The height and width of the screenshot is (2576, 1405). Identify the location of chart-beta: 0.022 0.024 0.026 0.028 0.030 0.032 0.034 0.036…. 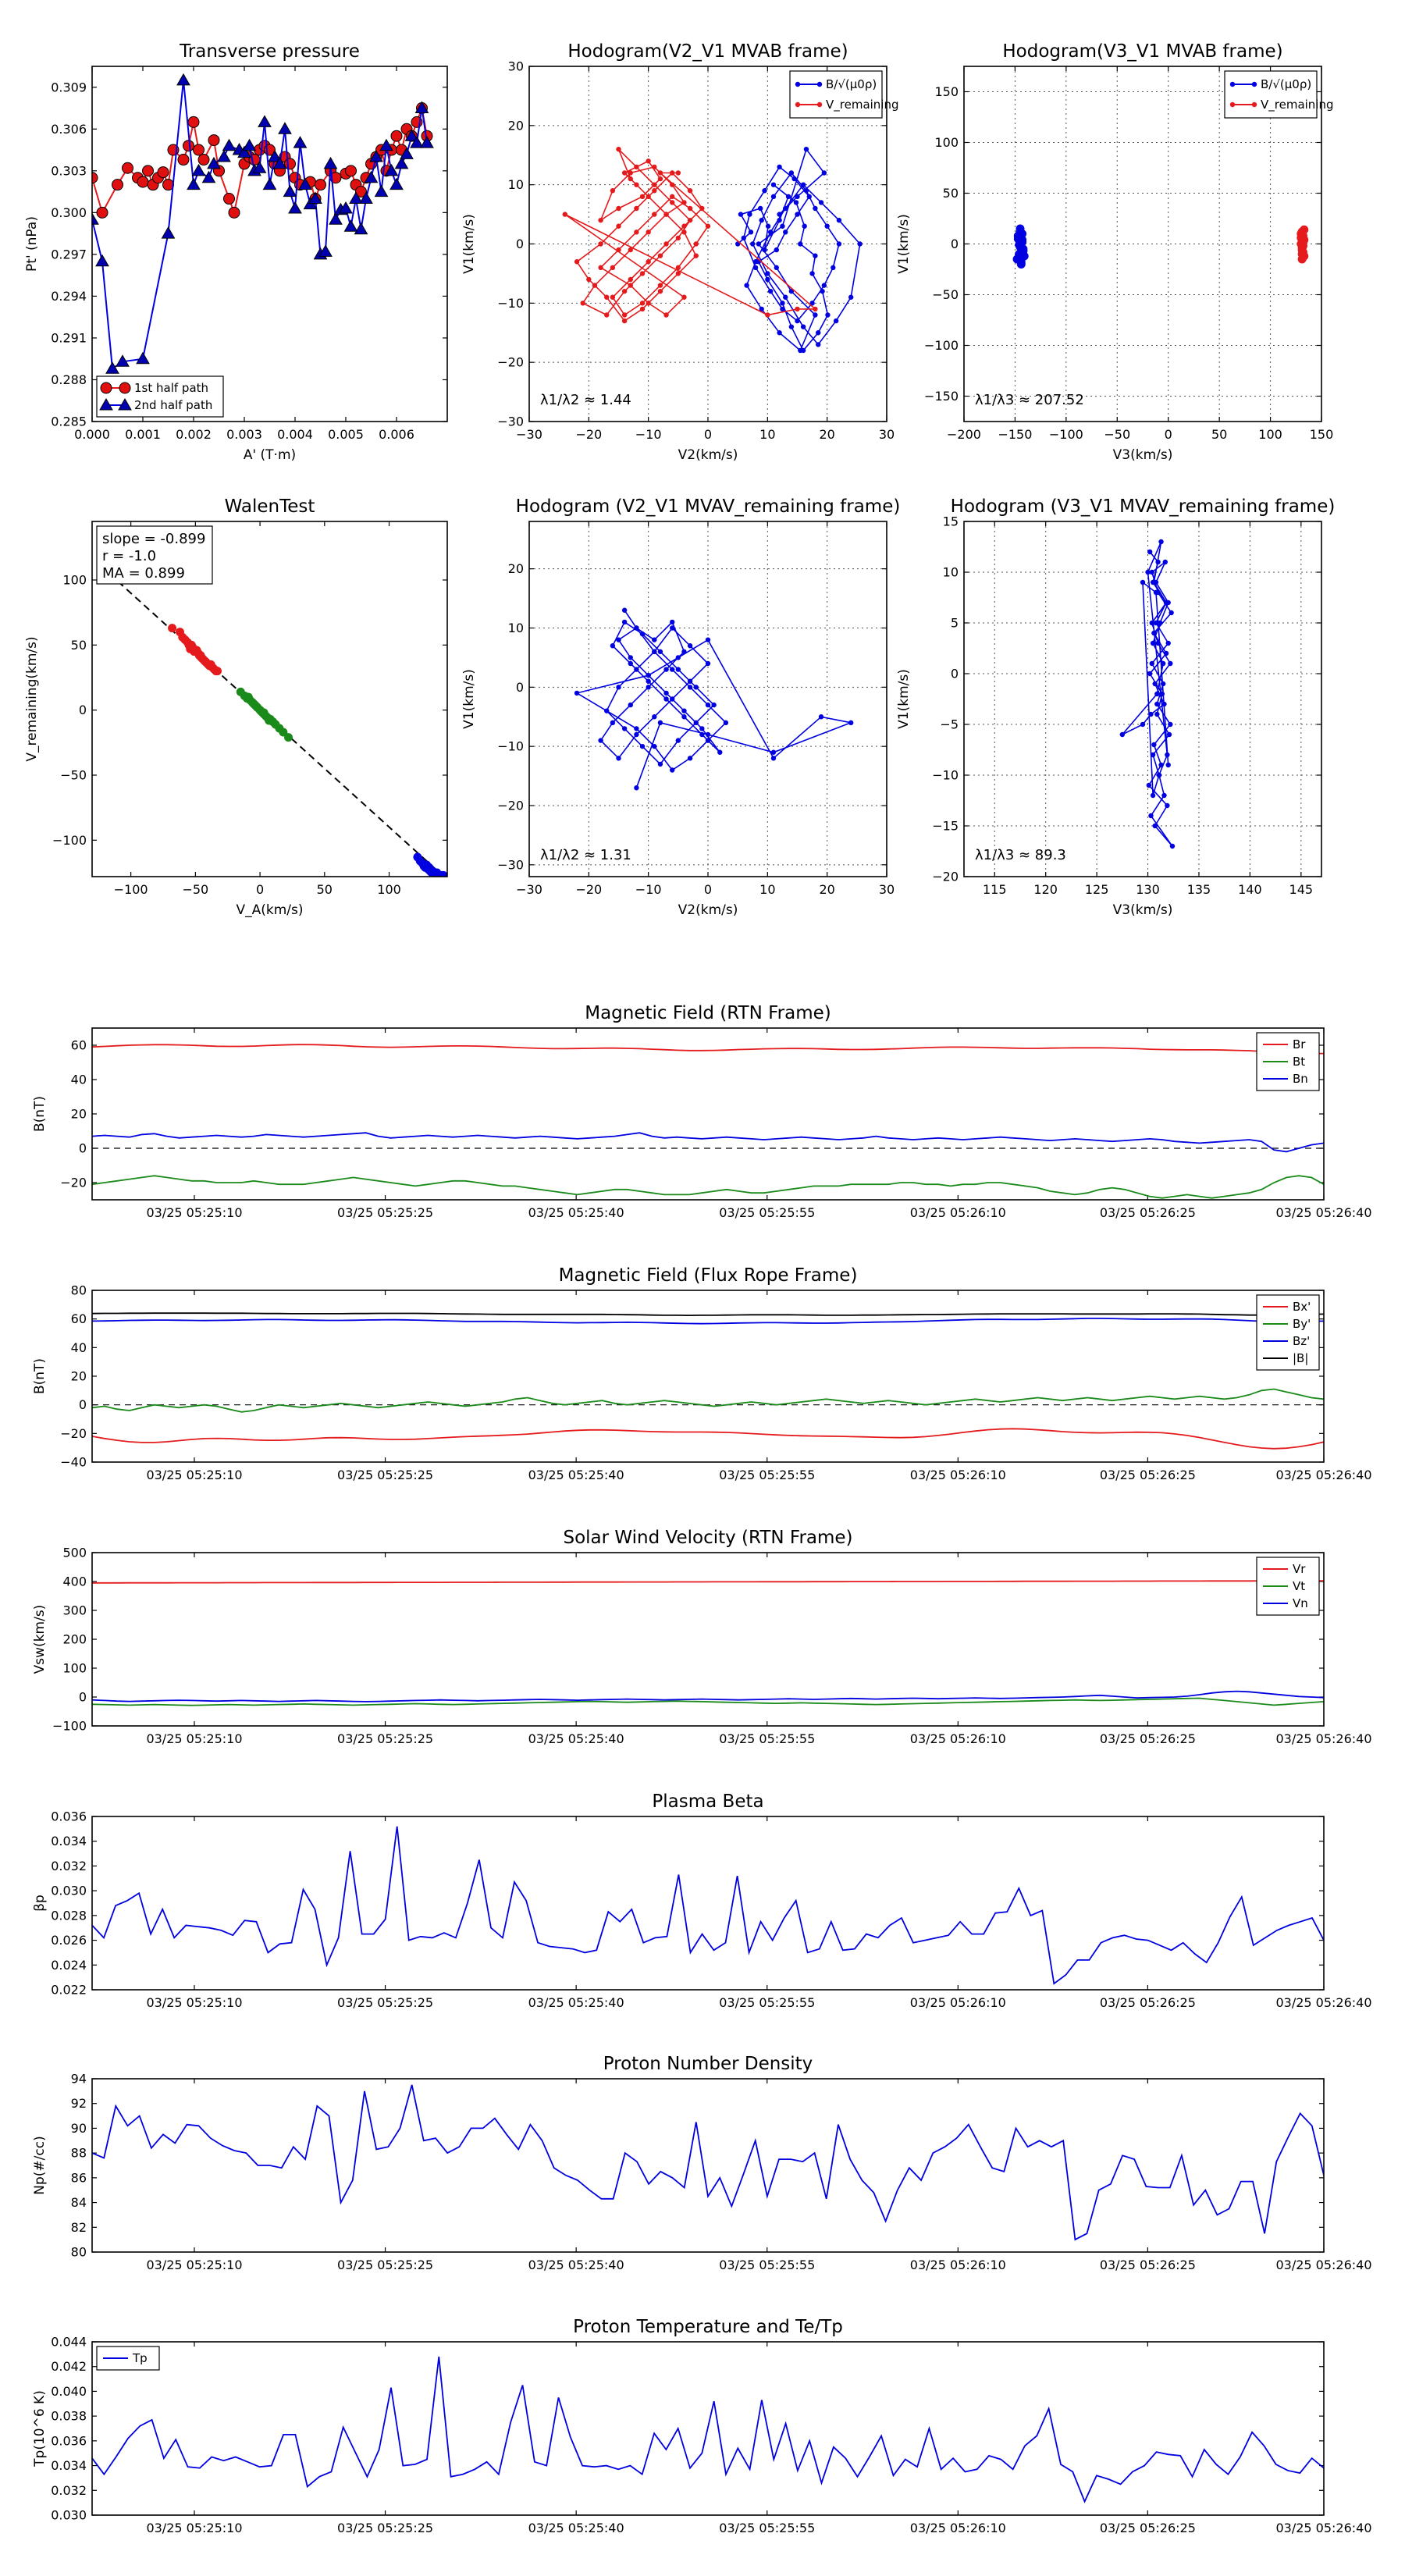
(702, 1900).